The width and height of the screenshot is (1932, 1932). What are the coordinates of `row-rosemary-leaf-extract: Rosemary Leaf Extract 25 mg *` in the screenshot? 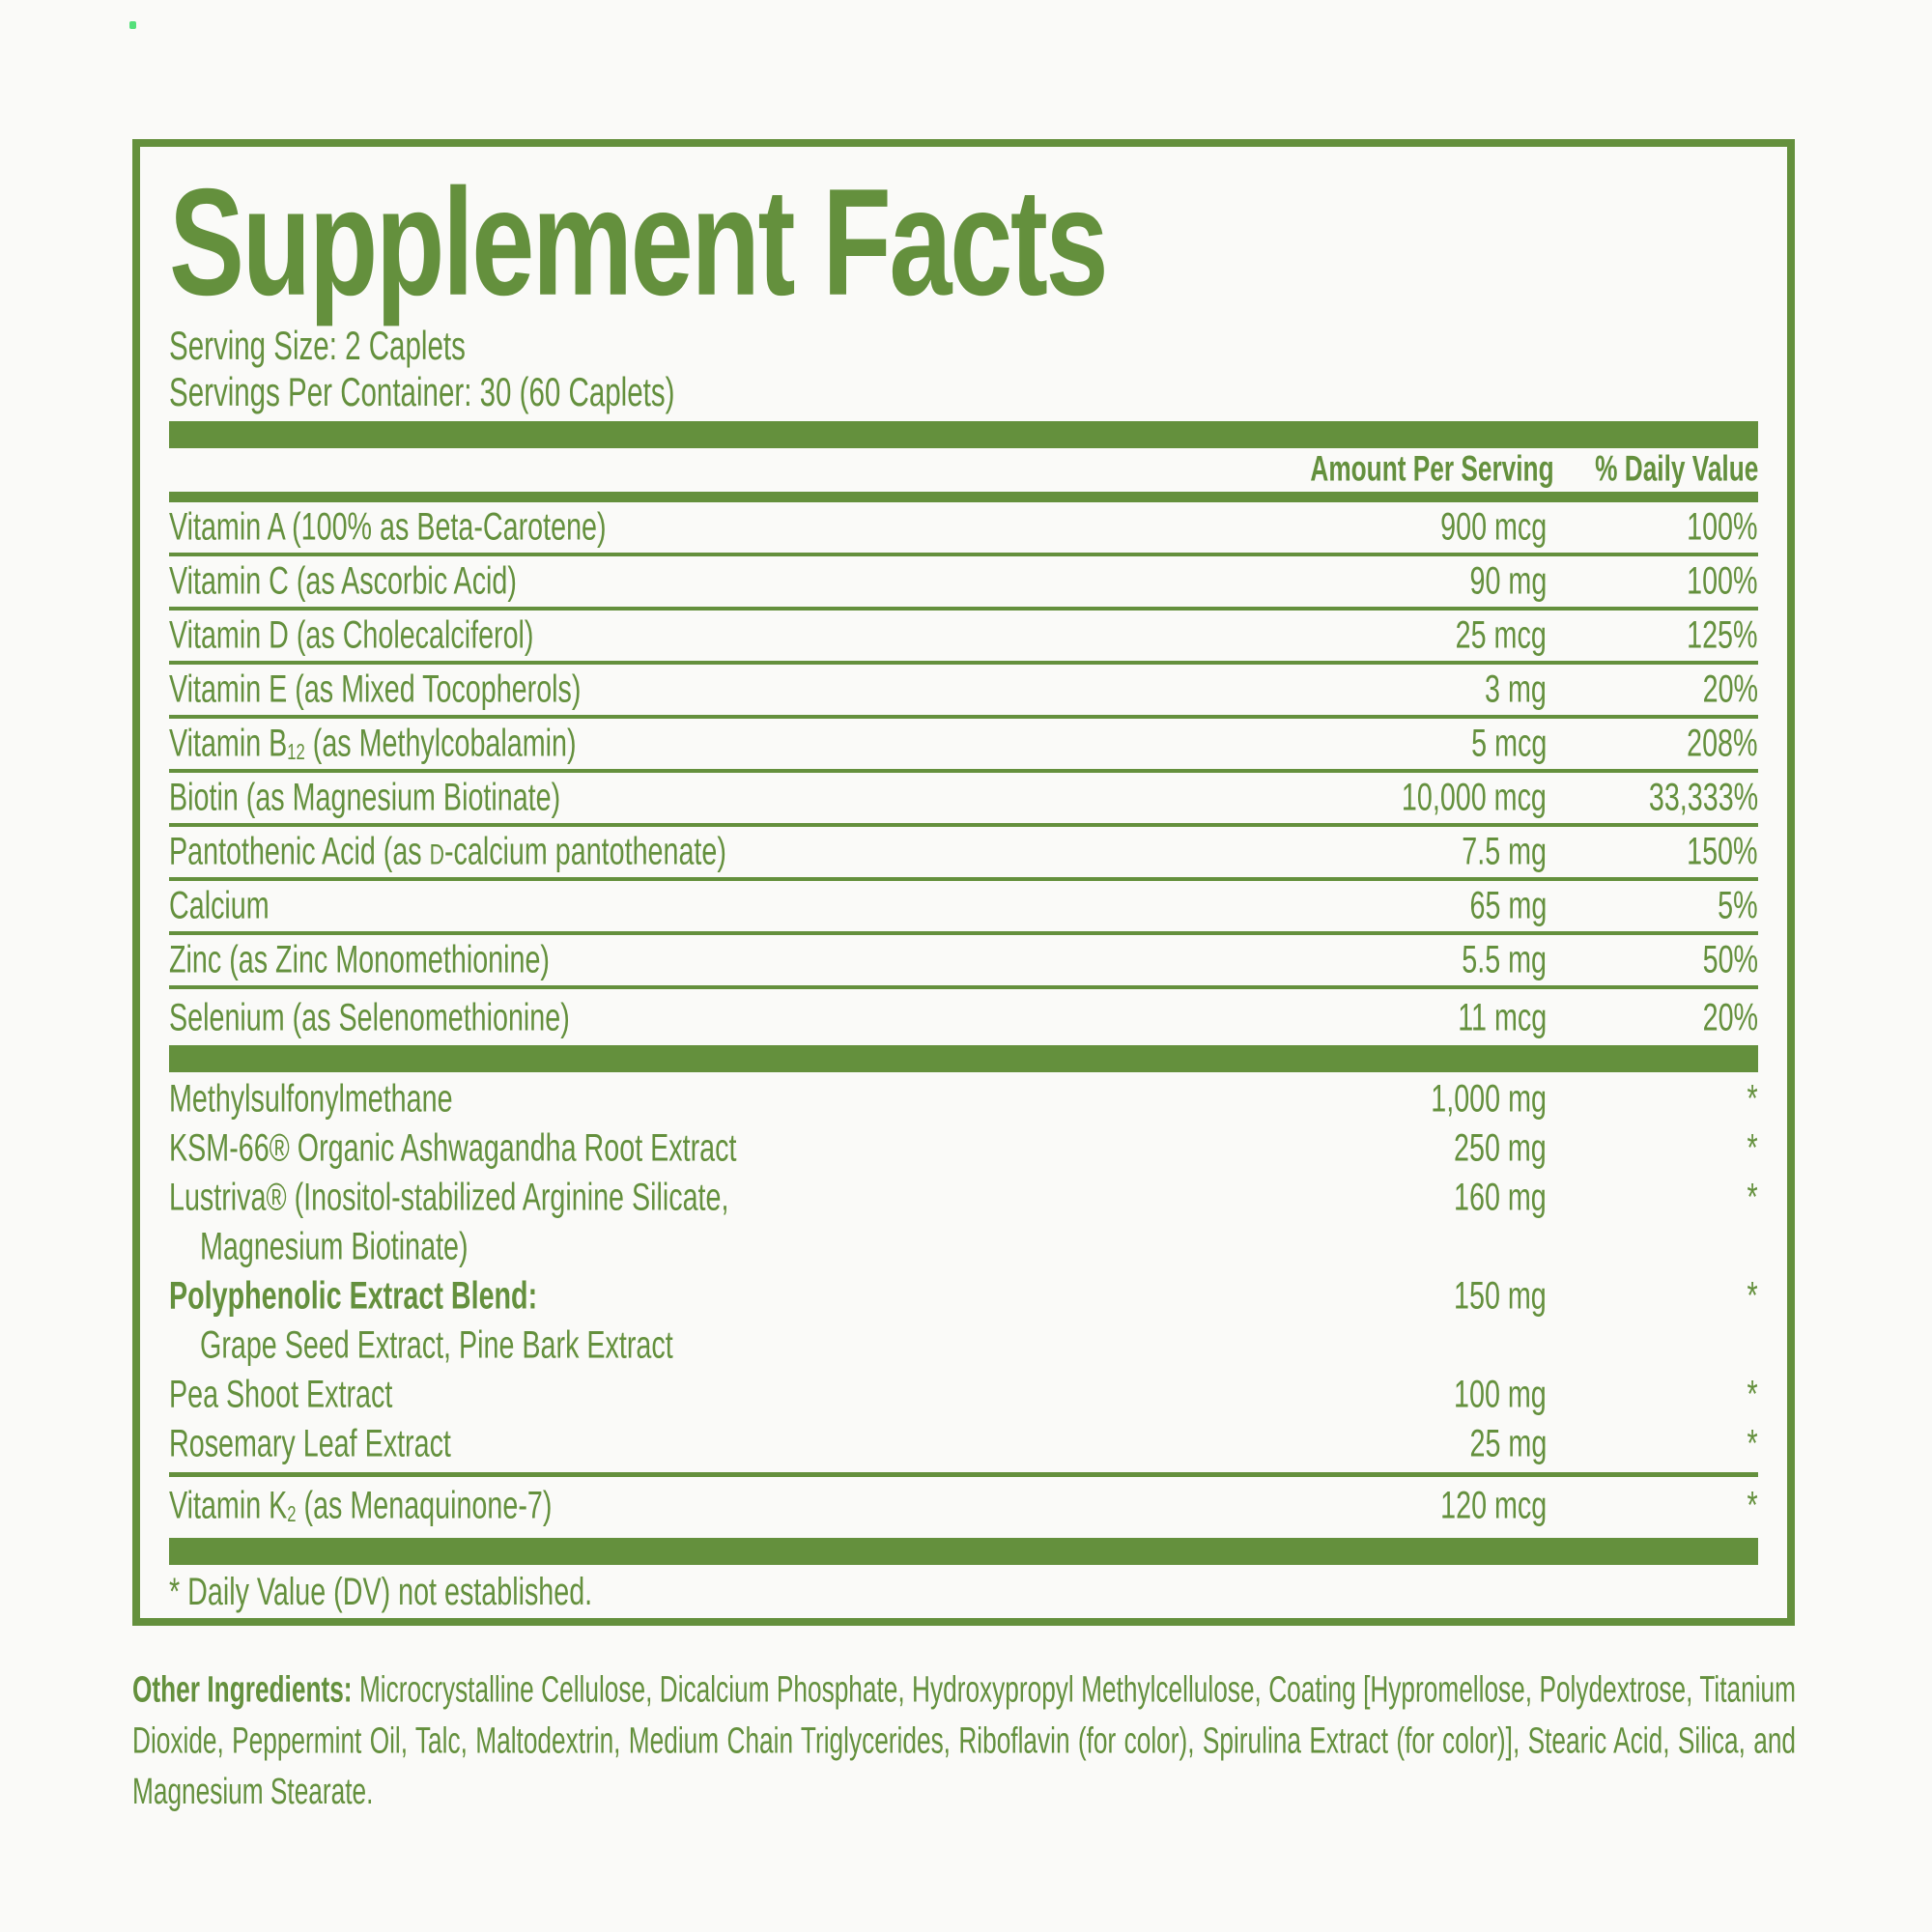 It's located at (963, 1446).